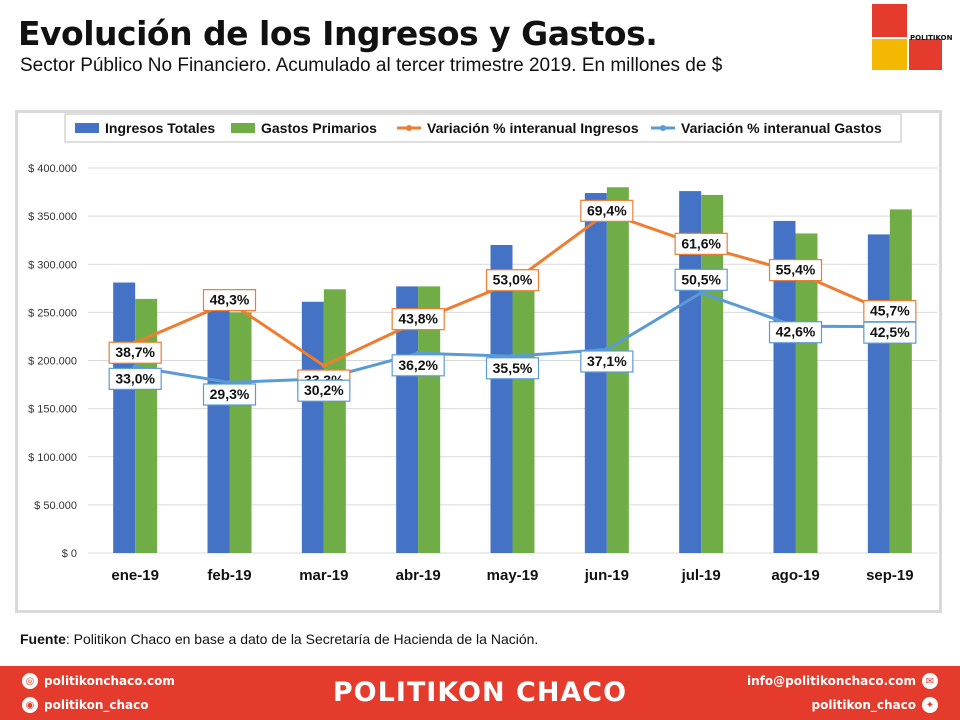 Image resolution: width=960 pixels, height=720 pixels. I want to click on data-label: 30,2%, so click(324, 390).